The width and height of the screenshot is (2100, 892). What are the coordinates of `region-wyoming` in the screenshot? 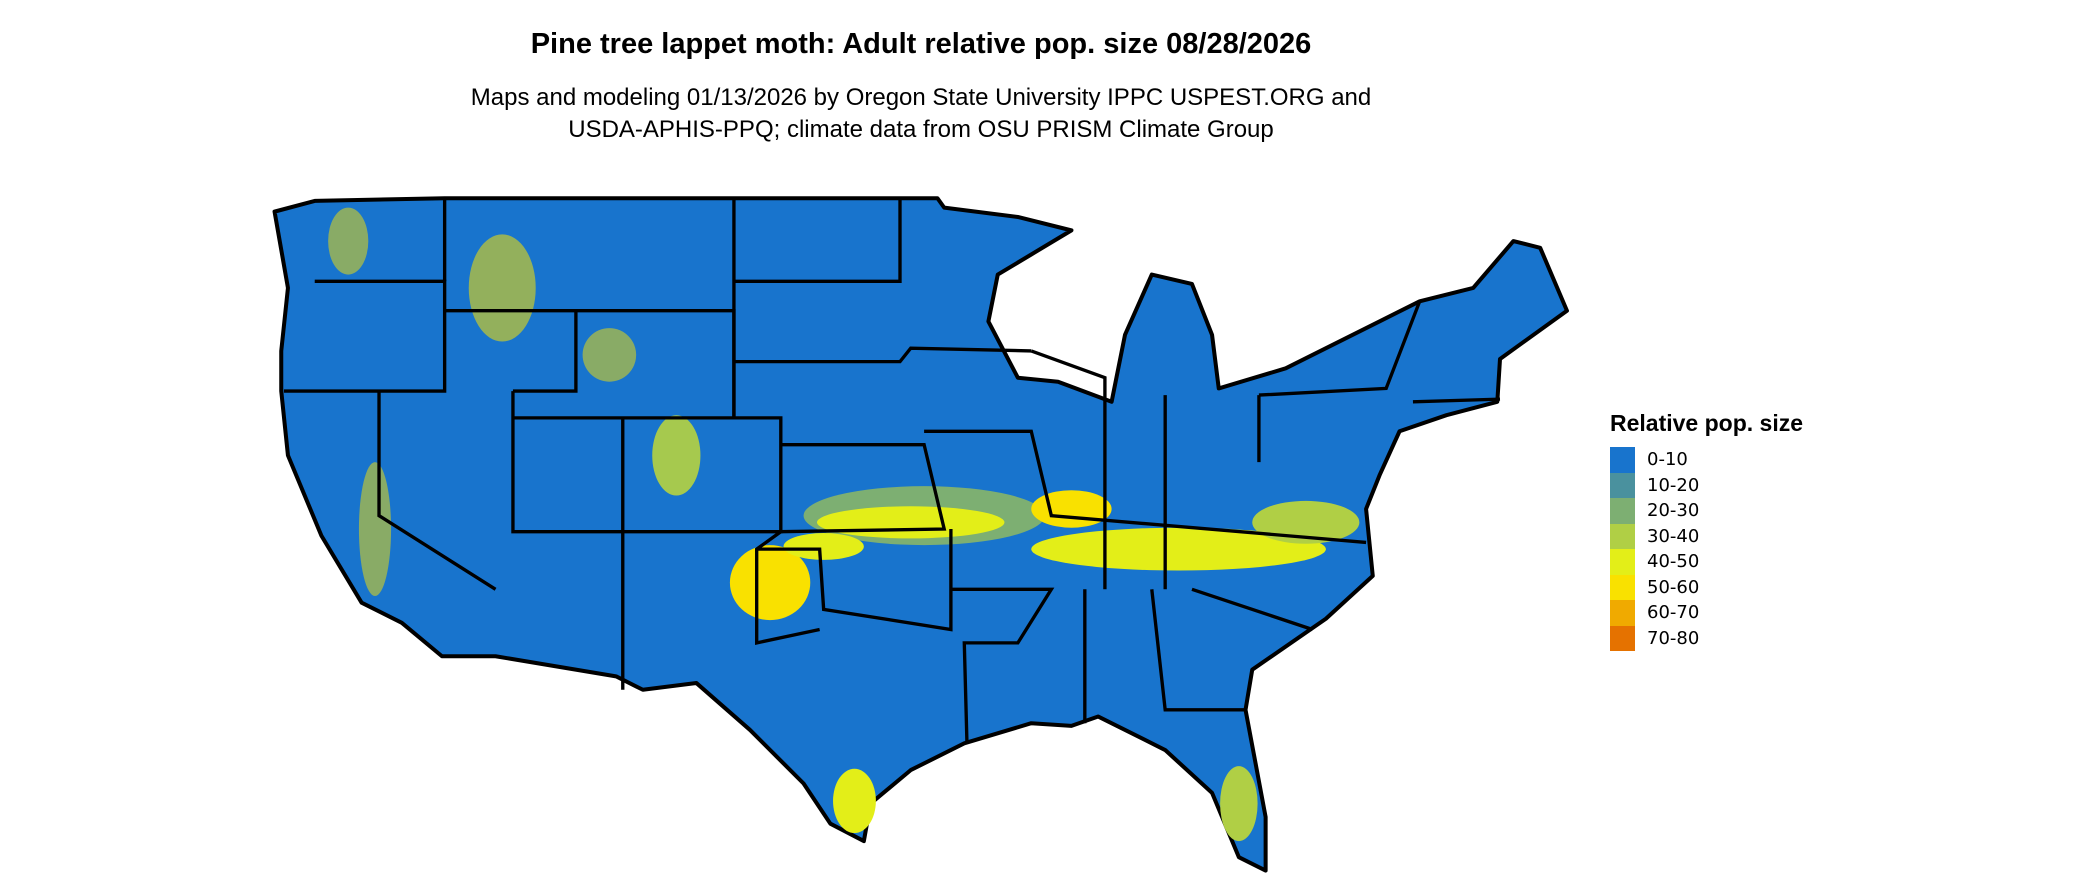 It's located at (609, 355).